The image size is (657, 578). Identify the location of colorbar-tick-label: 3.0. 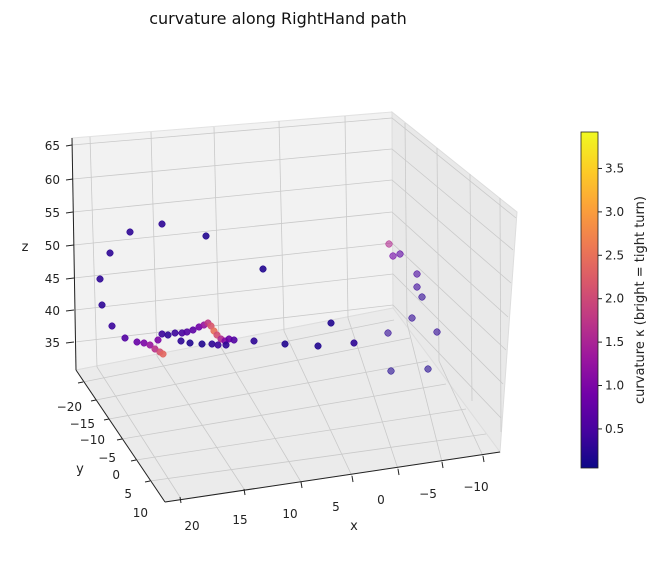
(614, 212).